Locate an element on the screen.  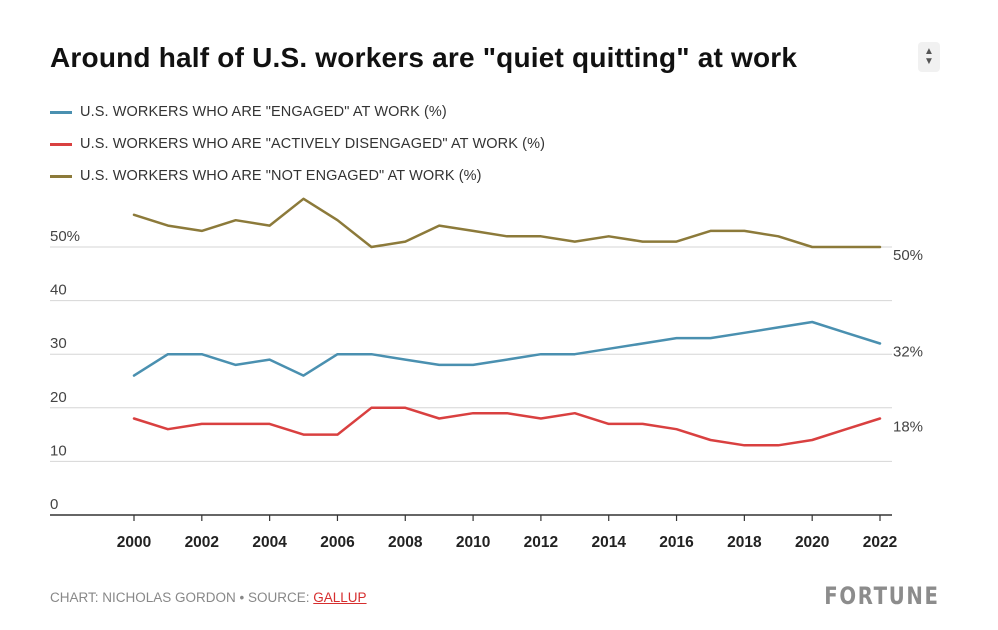
legend-swatch-actively-disengaged is located at coordinates (61, 144).